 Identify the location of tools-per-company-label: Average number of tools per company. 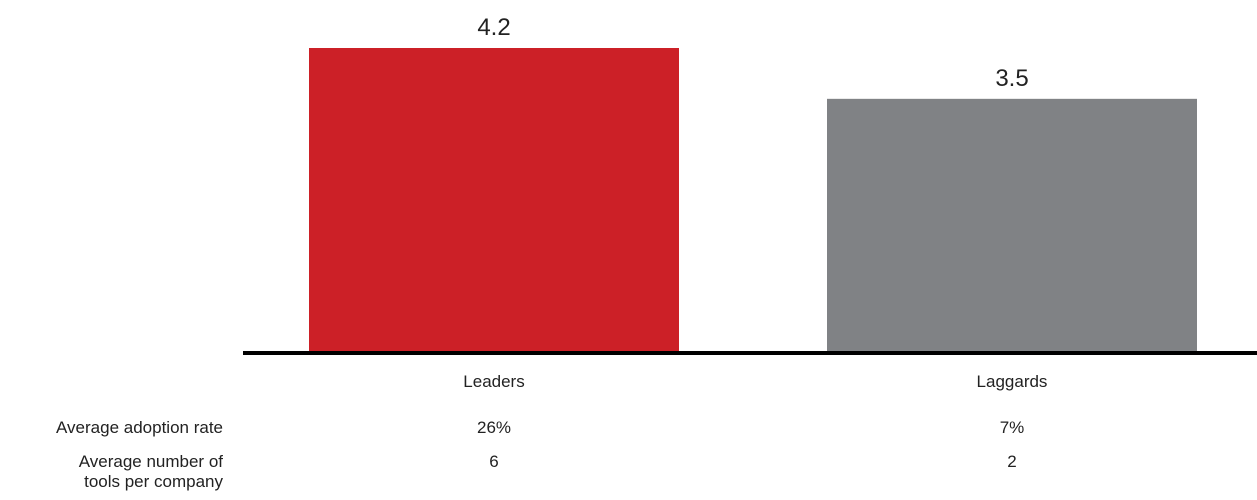
(151, 472).